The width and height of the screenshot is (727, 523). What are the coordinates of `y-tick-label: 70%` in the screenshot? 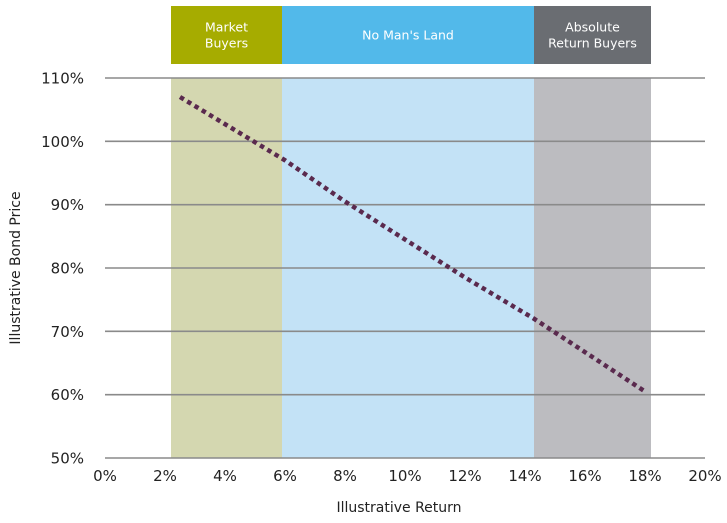 It's located at (67, 332).